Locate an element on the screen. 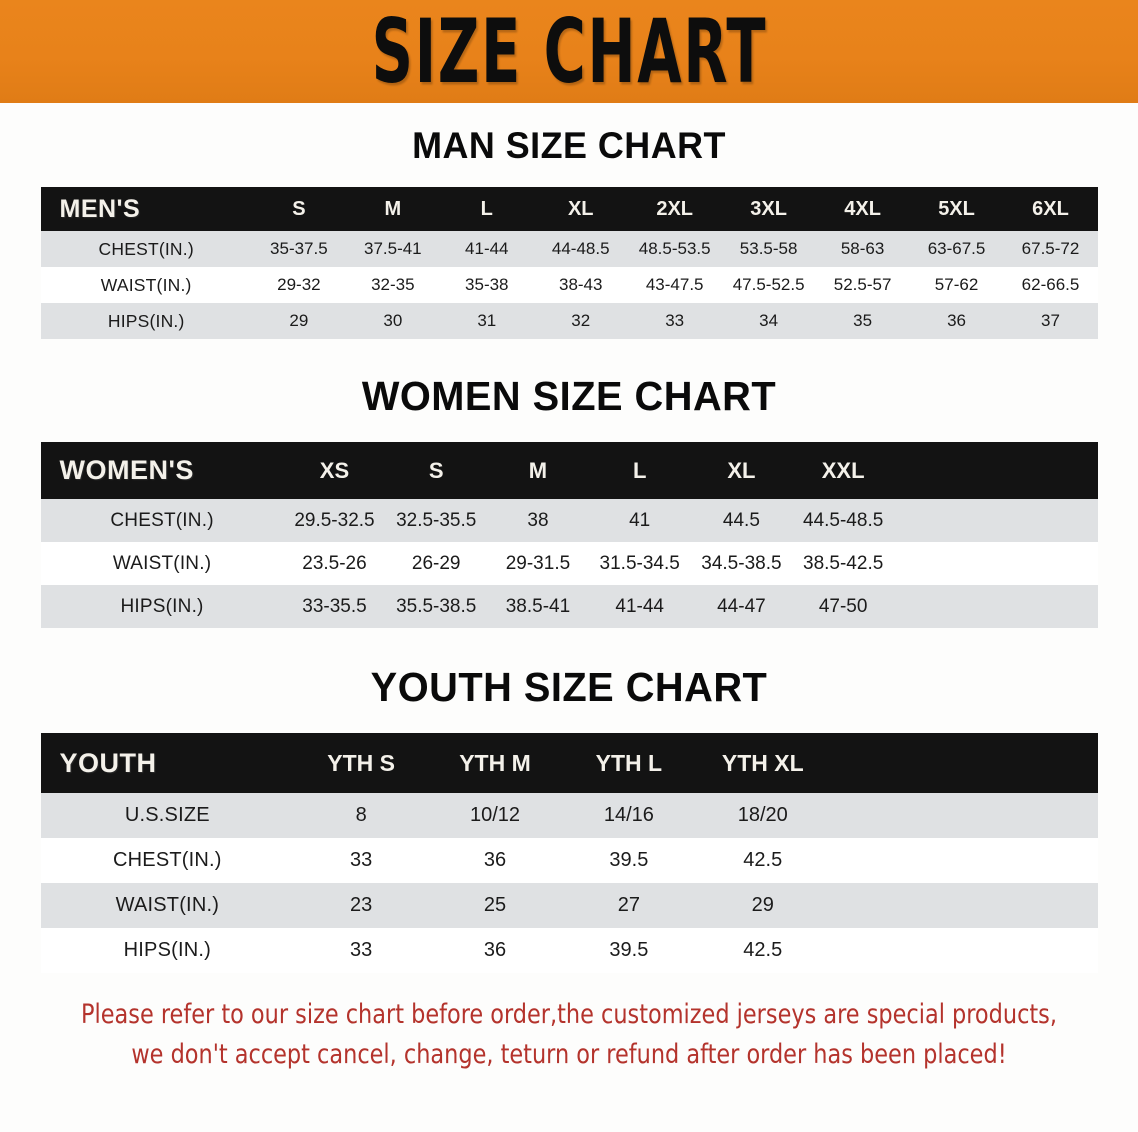  measurement-cell: 47-50 is located at coordinates (843, 606).